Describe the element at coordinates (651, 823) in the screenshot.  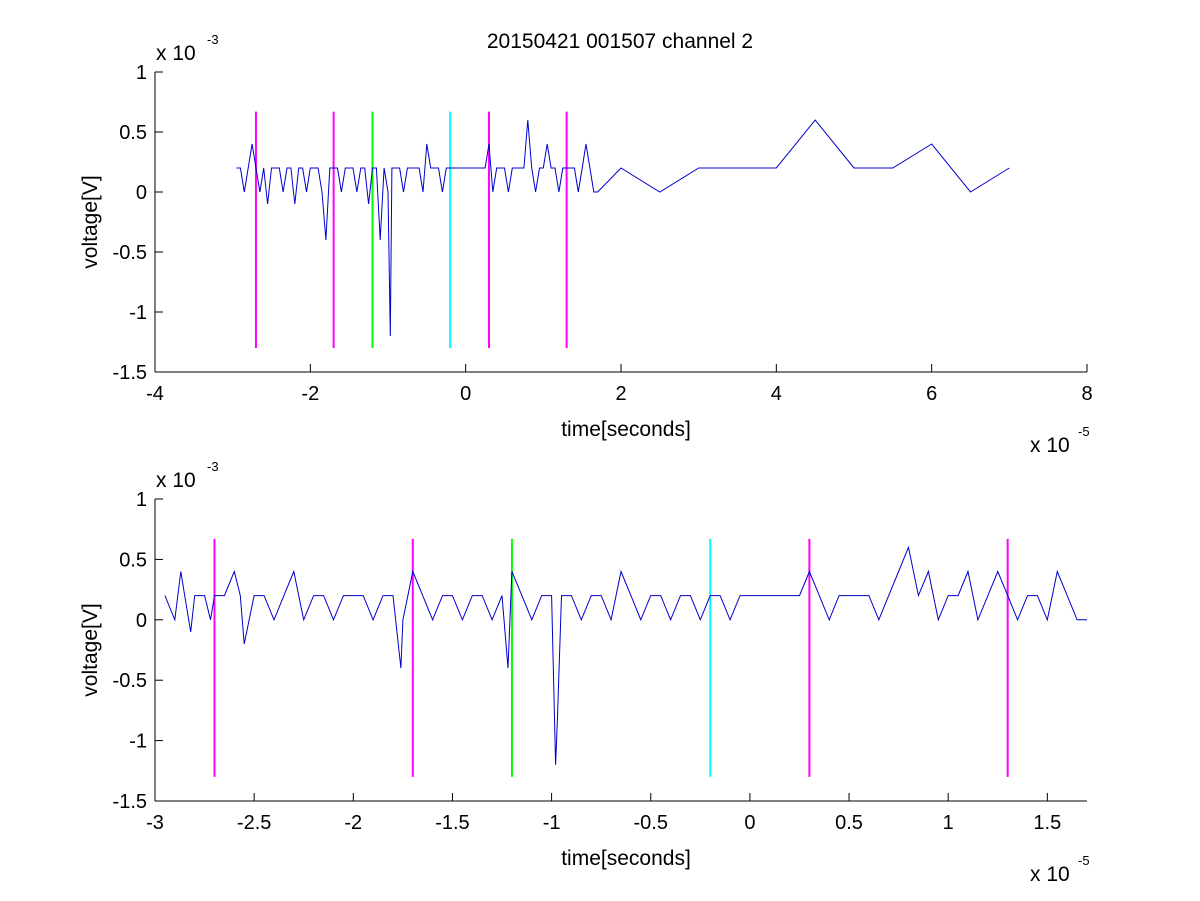
I see `x-tick-label: -0.5` at that location.